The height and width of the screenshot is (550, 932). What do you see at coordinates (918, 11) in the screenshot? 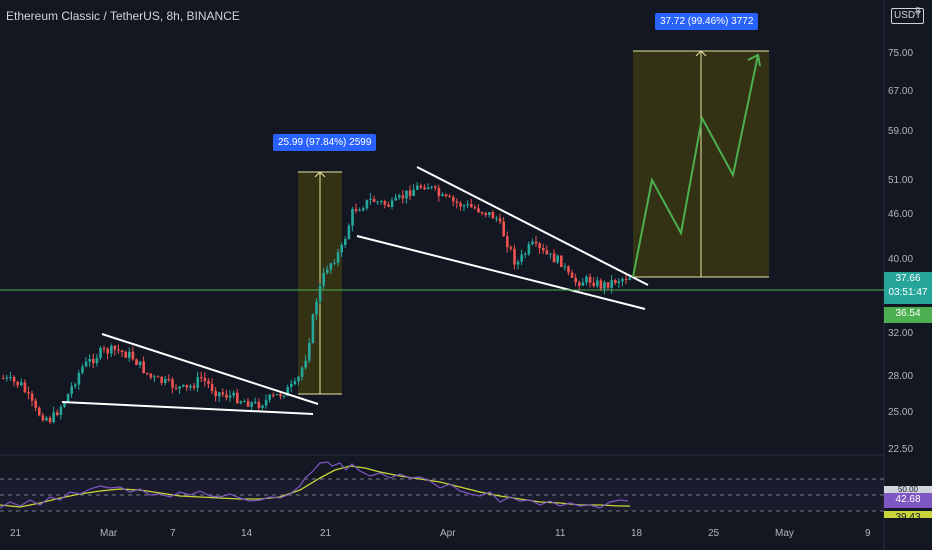
I see `price-axis-top-tick: 8` at bounding box center [918, 11].